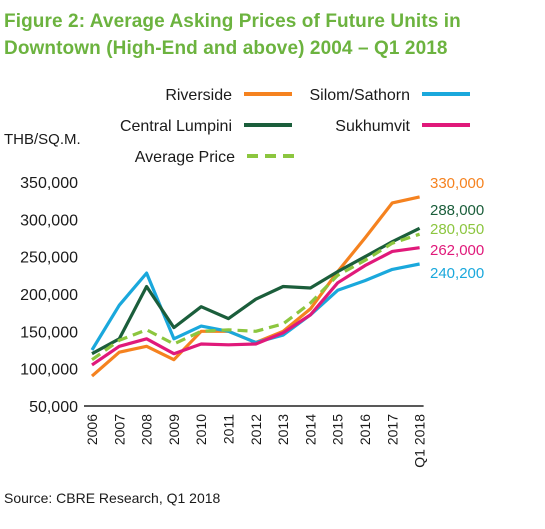 Image resolution: width=545 pixels, height=529 pixels. I want to click on x-tick-label: 2012, so click(256, 429).